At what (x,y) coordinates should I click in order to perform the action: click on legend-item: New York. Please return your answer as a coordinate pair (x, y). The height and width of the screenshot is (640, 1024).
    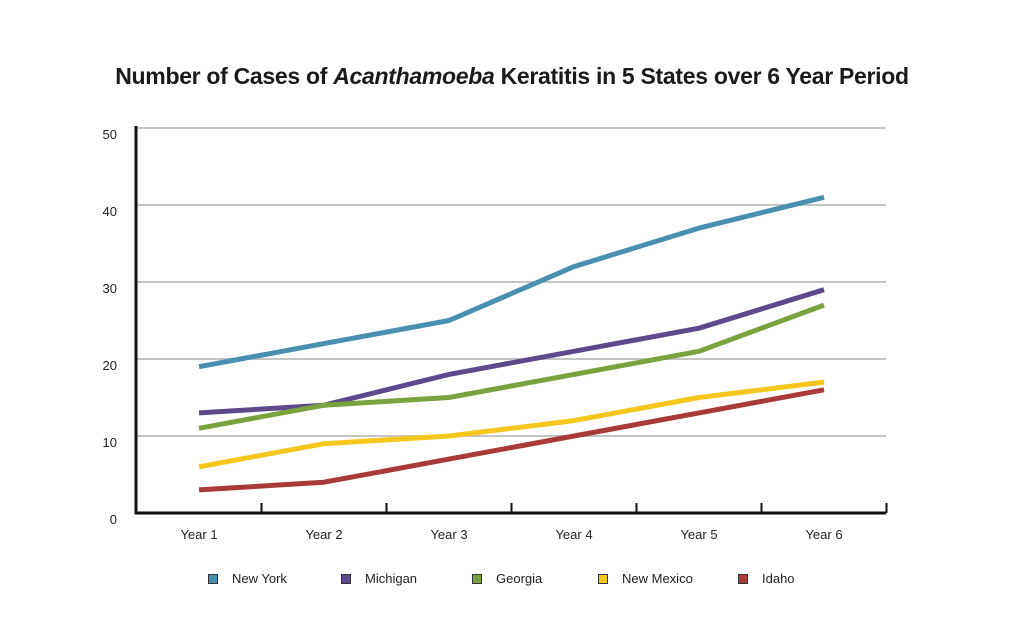
    Looking at the image, I should click on (247, 578).